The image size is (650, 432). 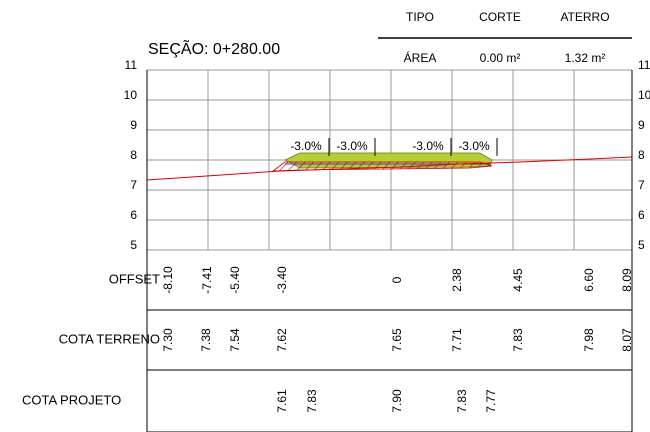 I want to click on row-value: 7.30, so click(x=168, y=340).